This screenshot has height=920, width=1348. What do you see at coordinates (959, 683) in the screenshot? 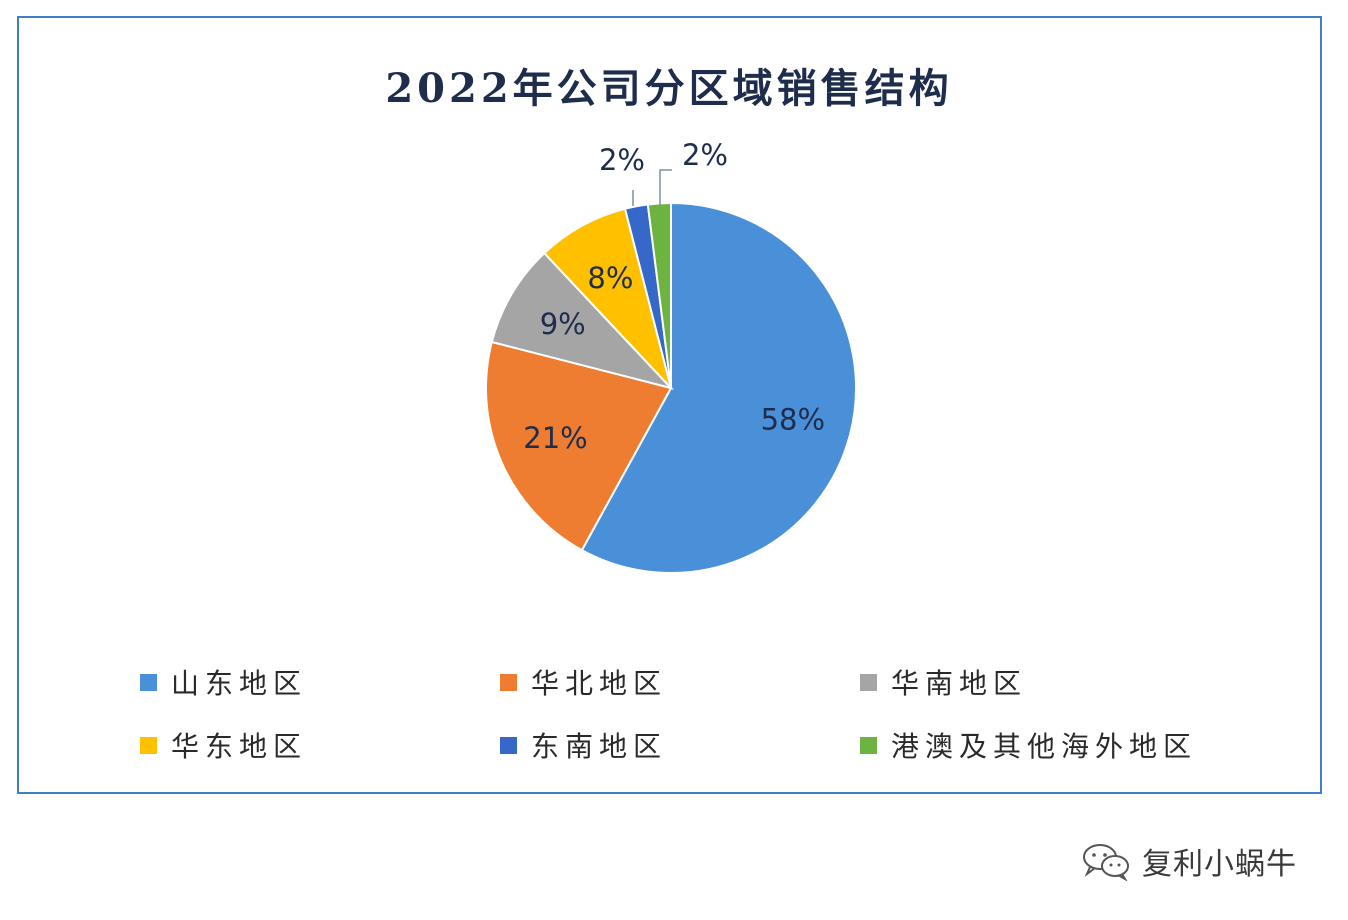
I see `legend-label: 华南地区` at bounding box center [959, 683].